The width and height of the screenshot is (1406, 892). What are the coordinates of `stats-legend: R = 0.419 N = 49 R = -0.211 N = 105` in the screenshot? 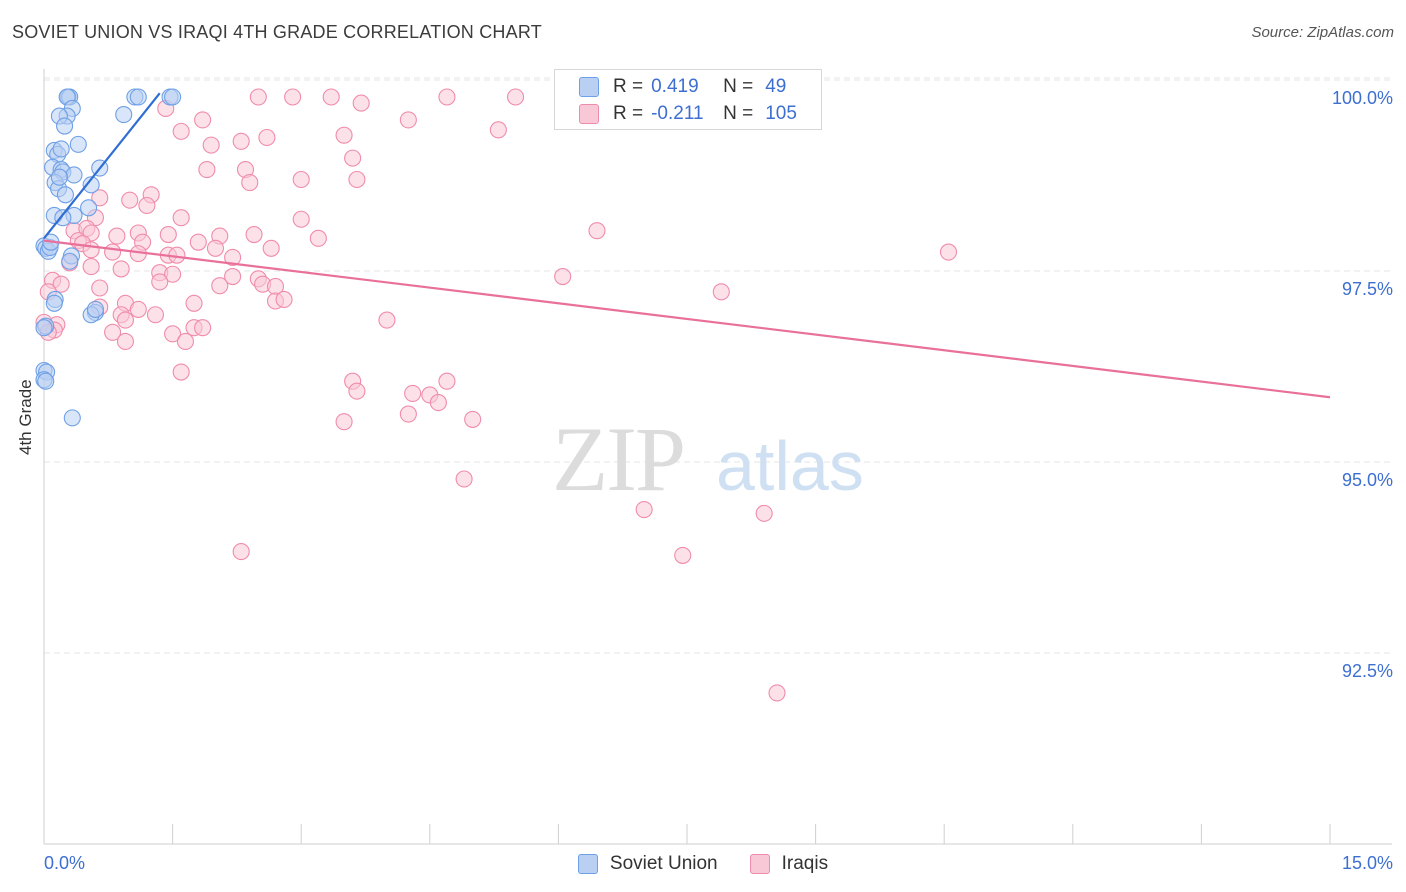 It's located at (688, 99).